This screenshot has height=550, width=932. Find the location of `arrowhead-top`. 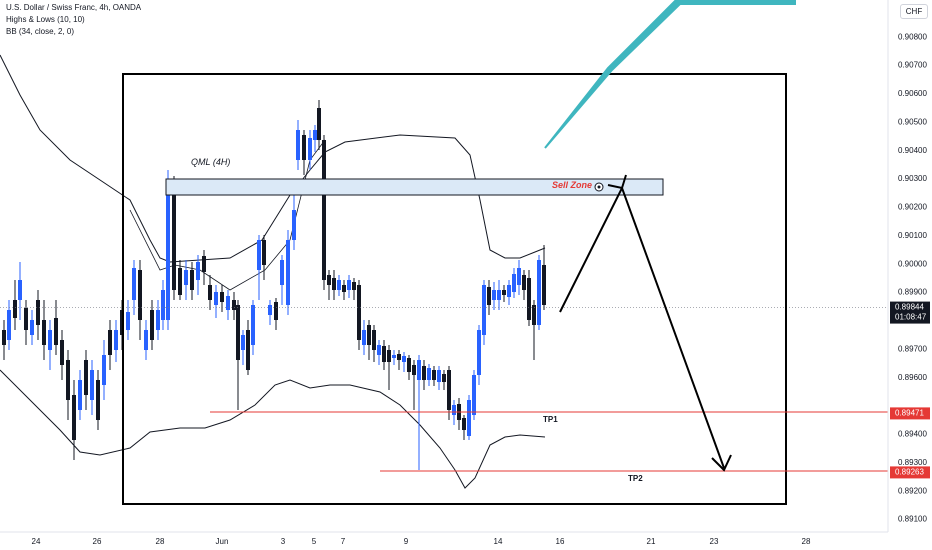

arrowhead-top is located at coordinates (617, 182).